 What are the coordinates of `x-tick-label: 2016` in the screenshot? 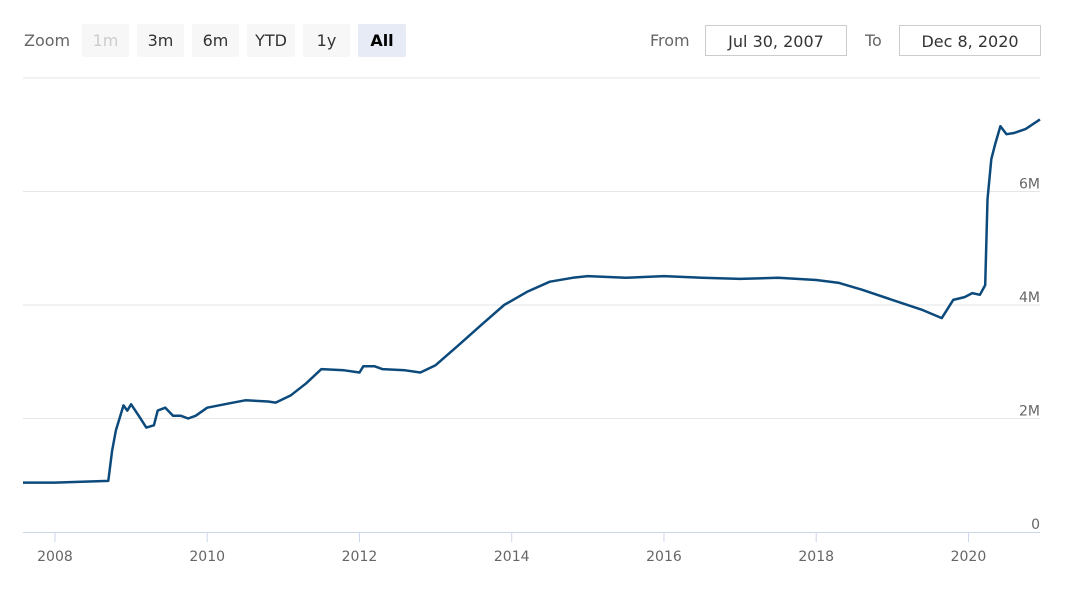 It's located at (664, 557).